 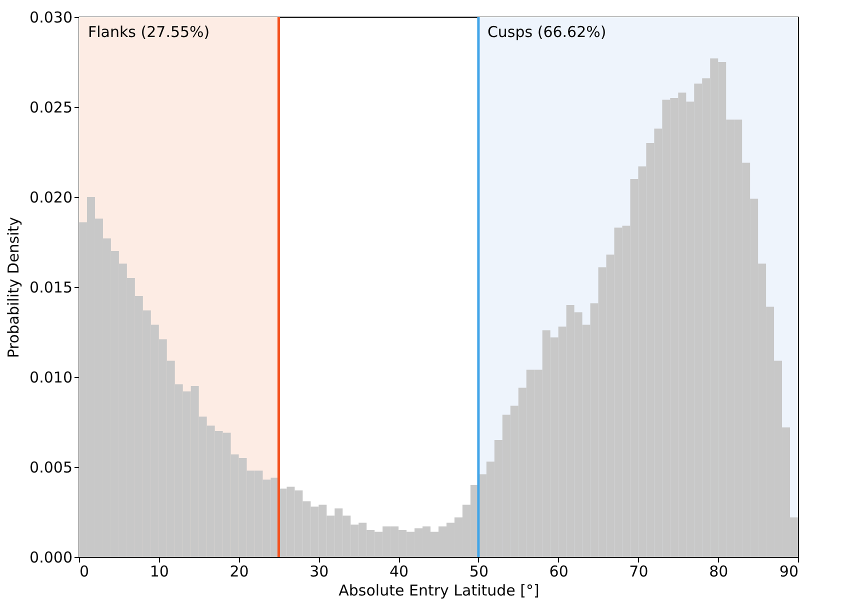 What do you see at coordinates (718, 571) in the screenshot?
I see `x-tick-label: 80` at bounding box center [718, 571].